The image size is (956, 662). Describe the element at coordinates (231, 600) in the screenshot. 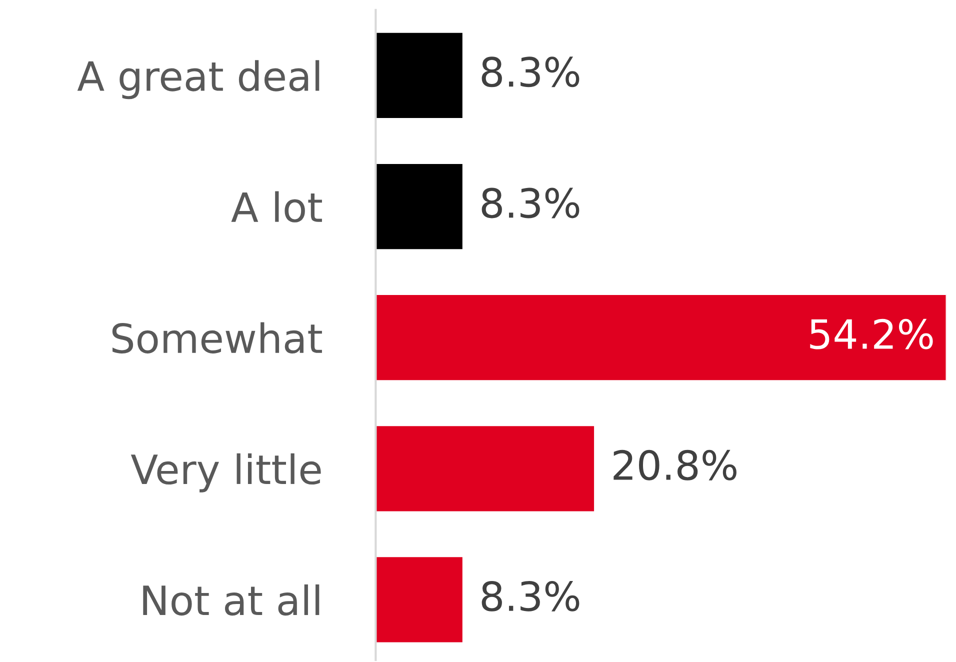

I see `y-tick-label: Not at all` at that location.